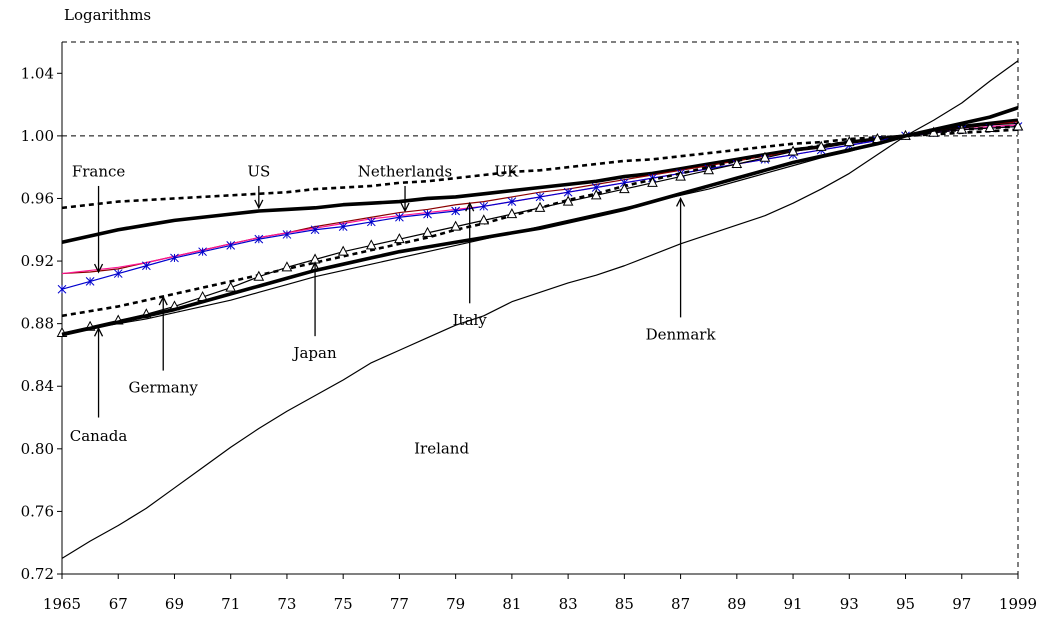 This screenshot has height=622, width=1042. I want to click on x-axis: 1965 67 69 71 73 75 77 79 81 83 85 87 89 91 93 95 97 1999, so click(540, 593).